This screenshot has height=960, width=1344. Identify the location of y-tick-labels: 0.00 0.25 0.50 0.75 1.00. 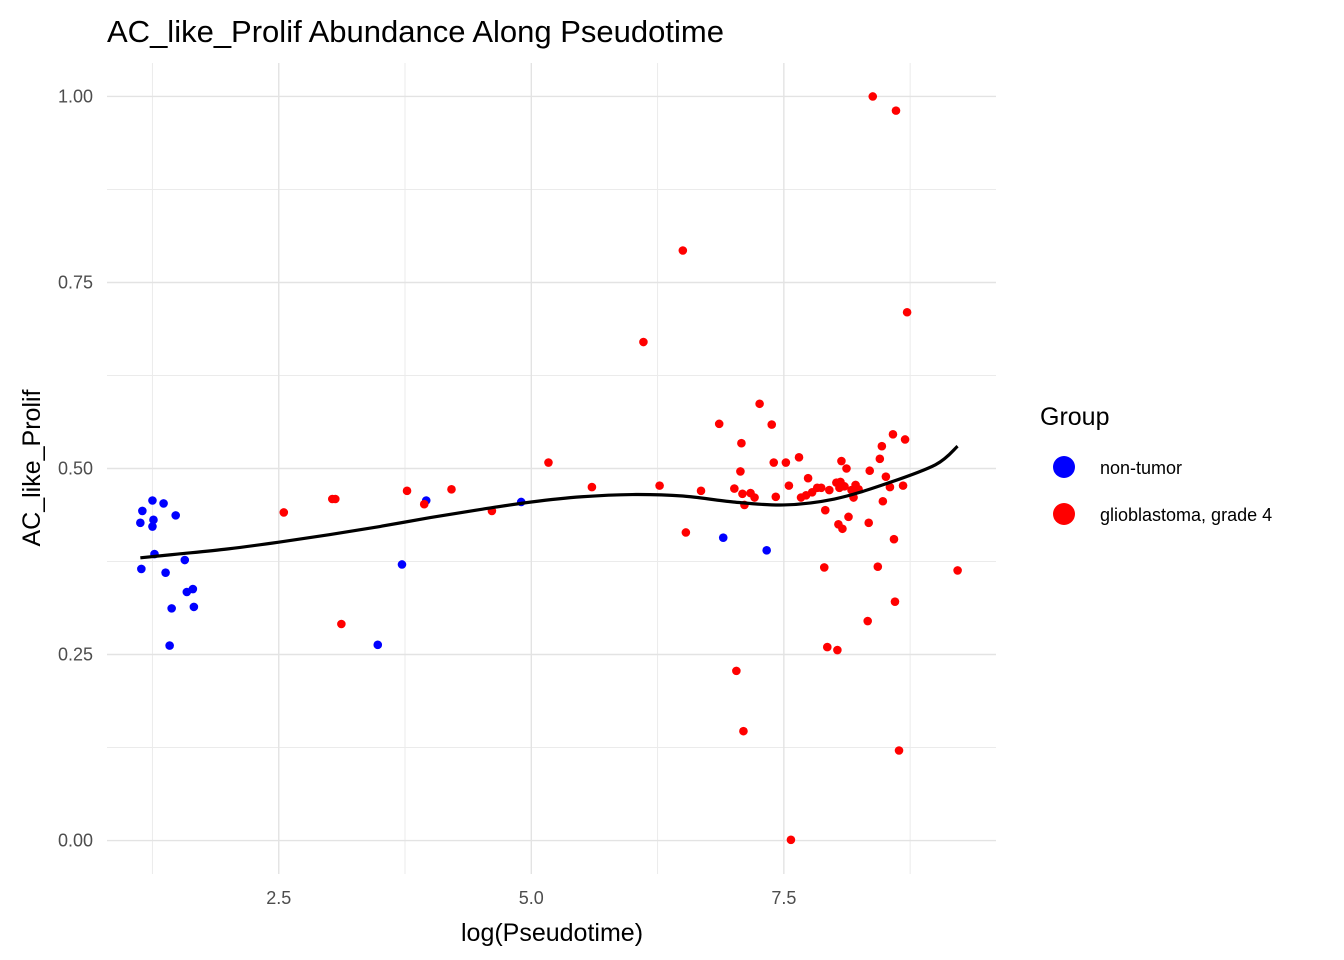
(75, 468).